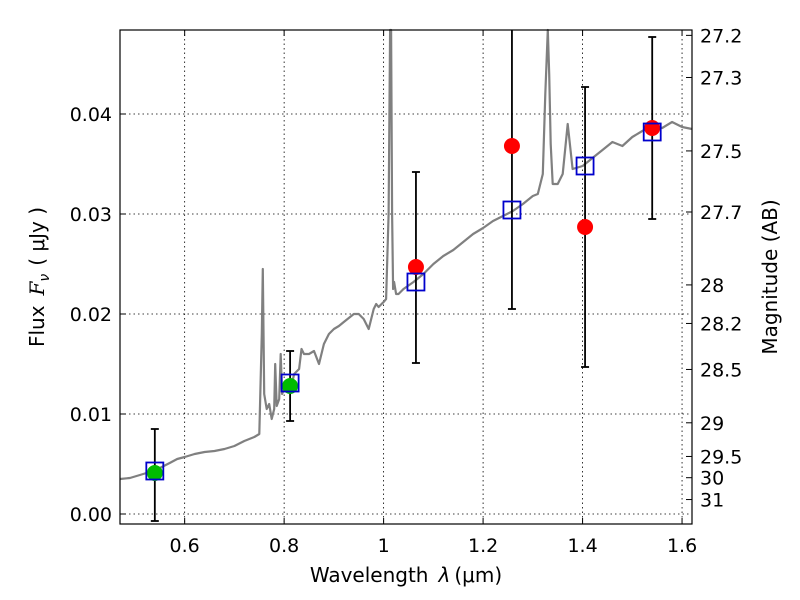 This screenshot has width=800, height=600. Describe the element at coordinates (185, 546) in the screenshot. I see `x-tick-label: 0.6` at that location.